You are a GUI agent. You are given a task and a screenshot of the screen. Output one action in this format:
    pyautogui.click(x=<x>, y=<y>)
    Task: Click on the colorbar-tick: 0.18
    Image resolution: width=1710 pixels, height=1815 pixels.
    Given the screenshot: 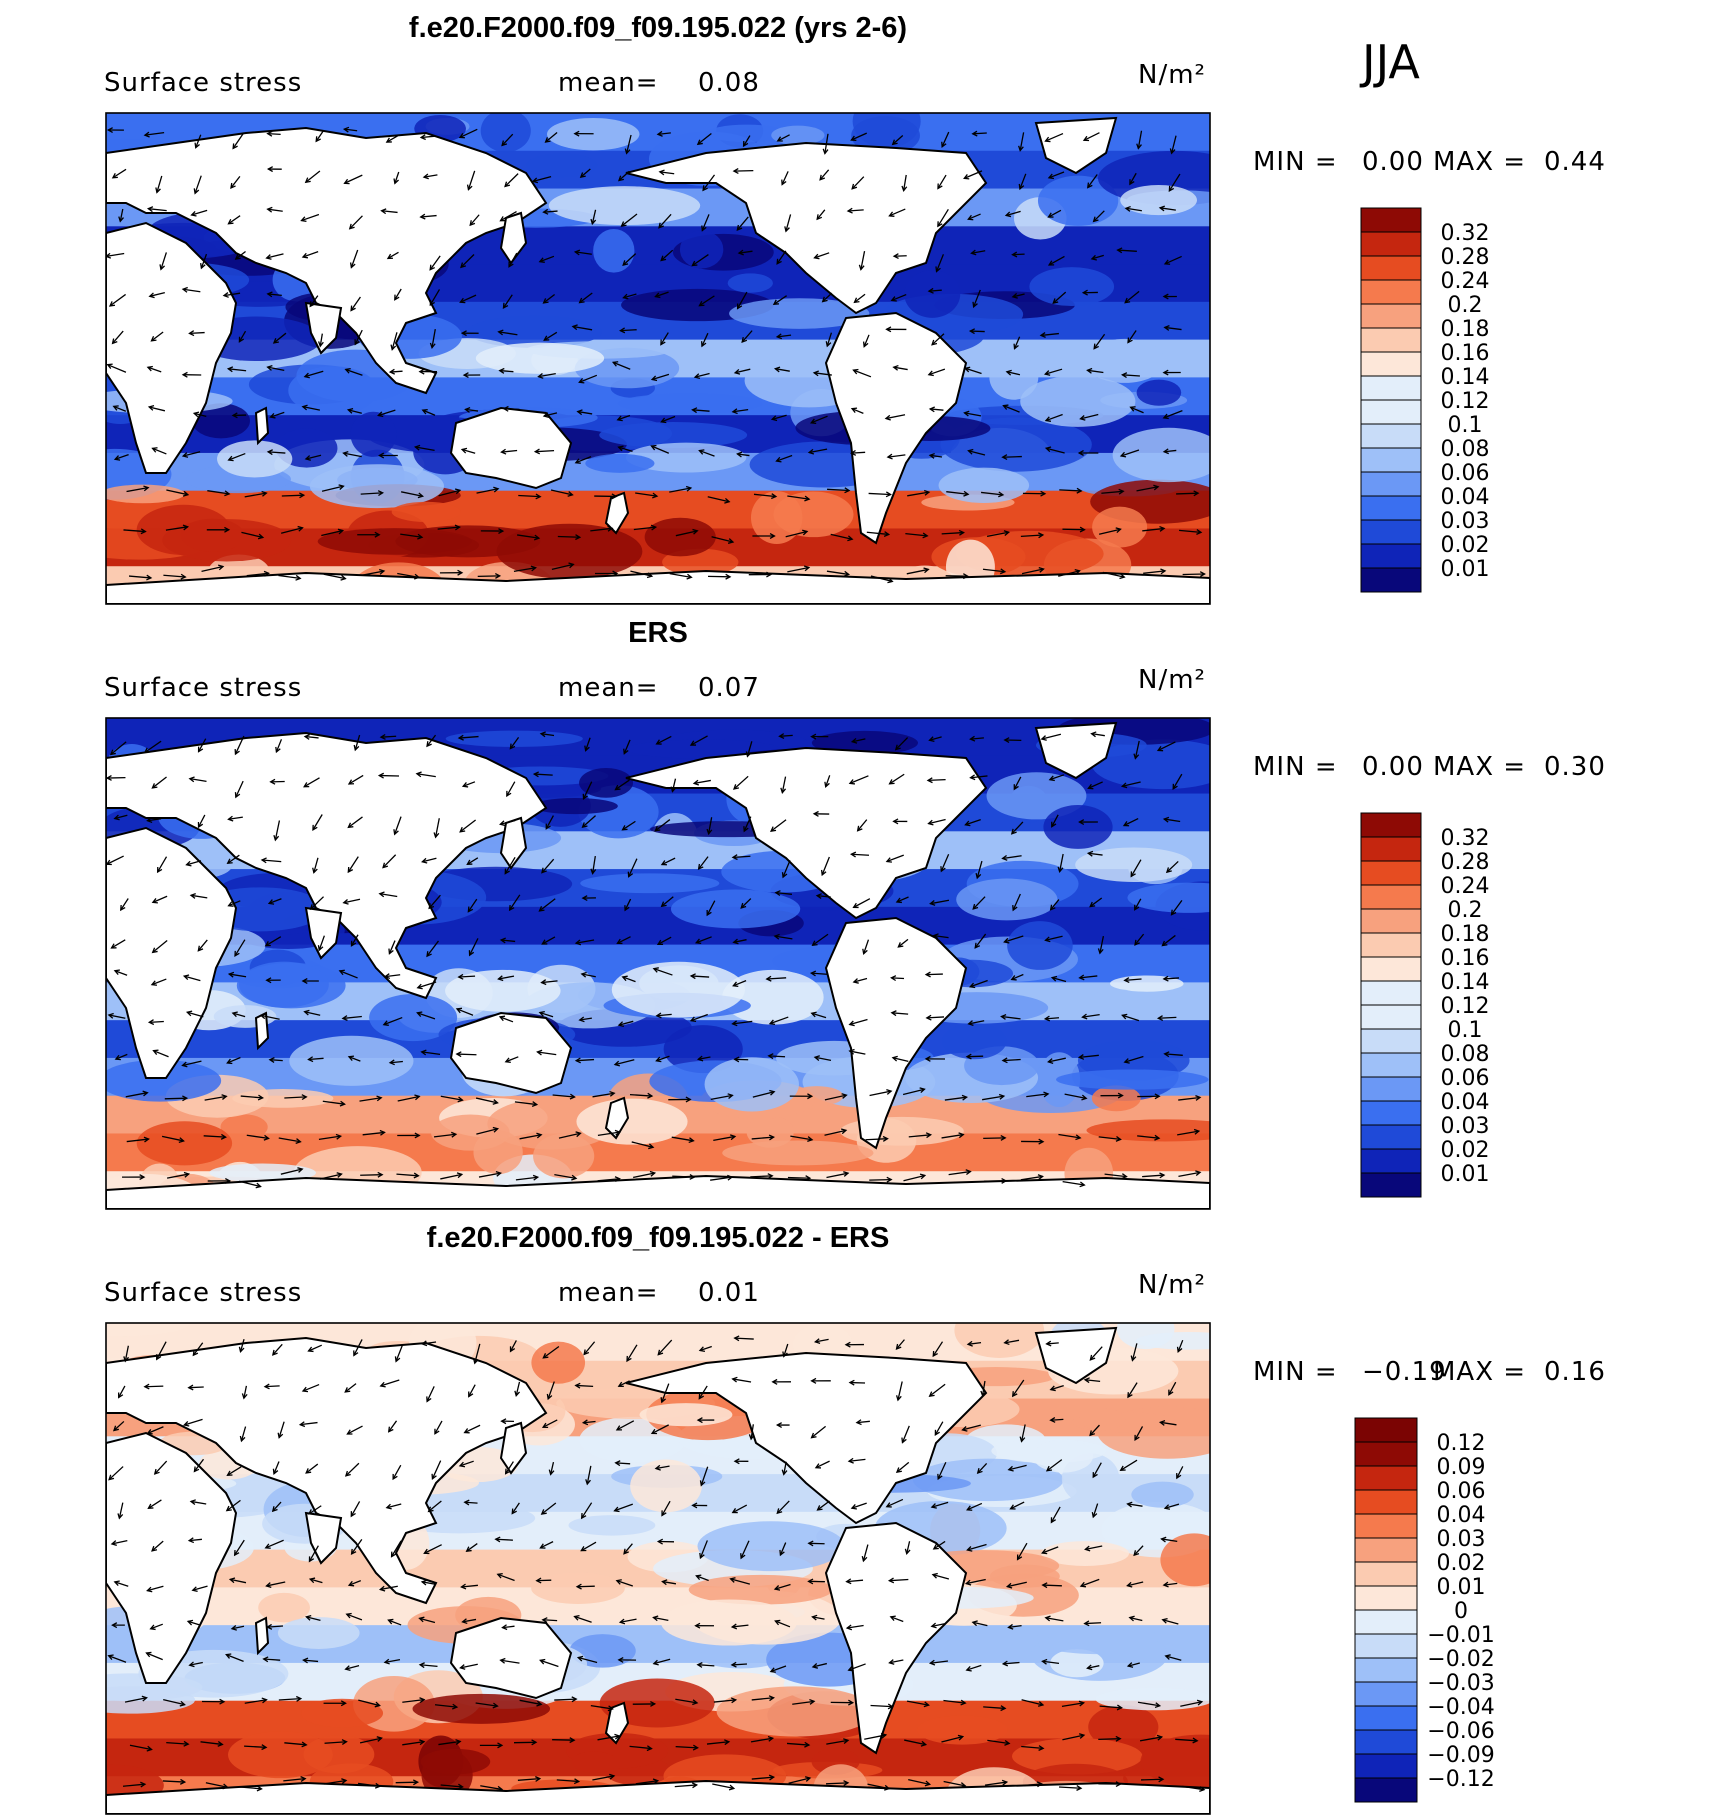 What is the action you would take?
    pyautogui.click(x=1465, y=329)
    